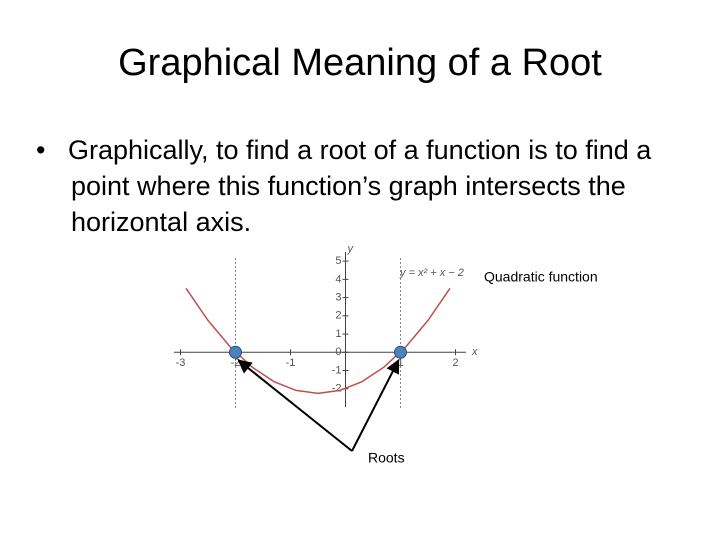 The height and width of the screenshot is (540, 720). I want to click on y-tick-label: 2, so click(338, 316).